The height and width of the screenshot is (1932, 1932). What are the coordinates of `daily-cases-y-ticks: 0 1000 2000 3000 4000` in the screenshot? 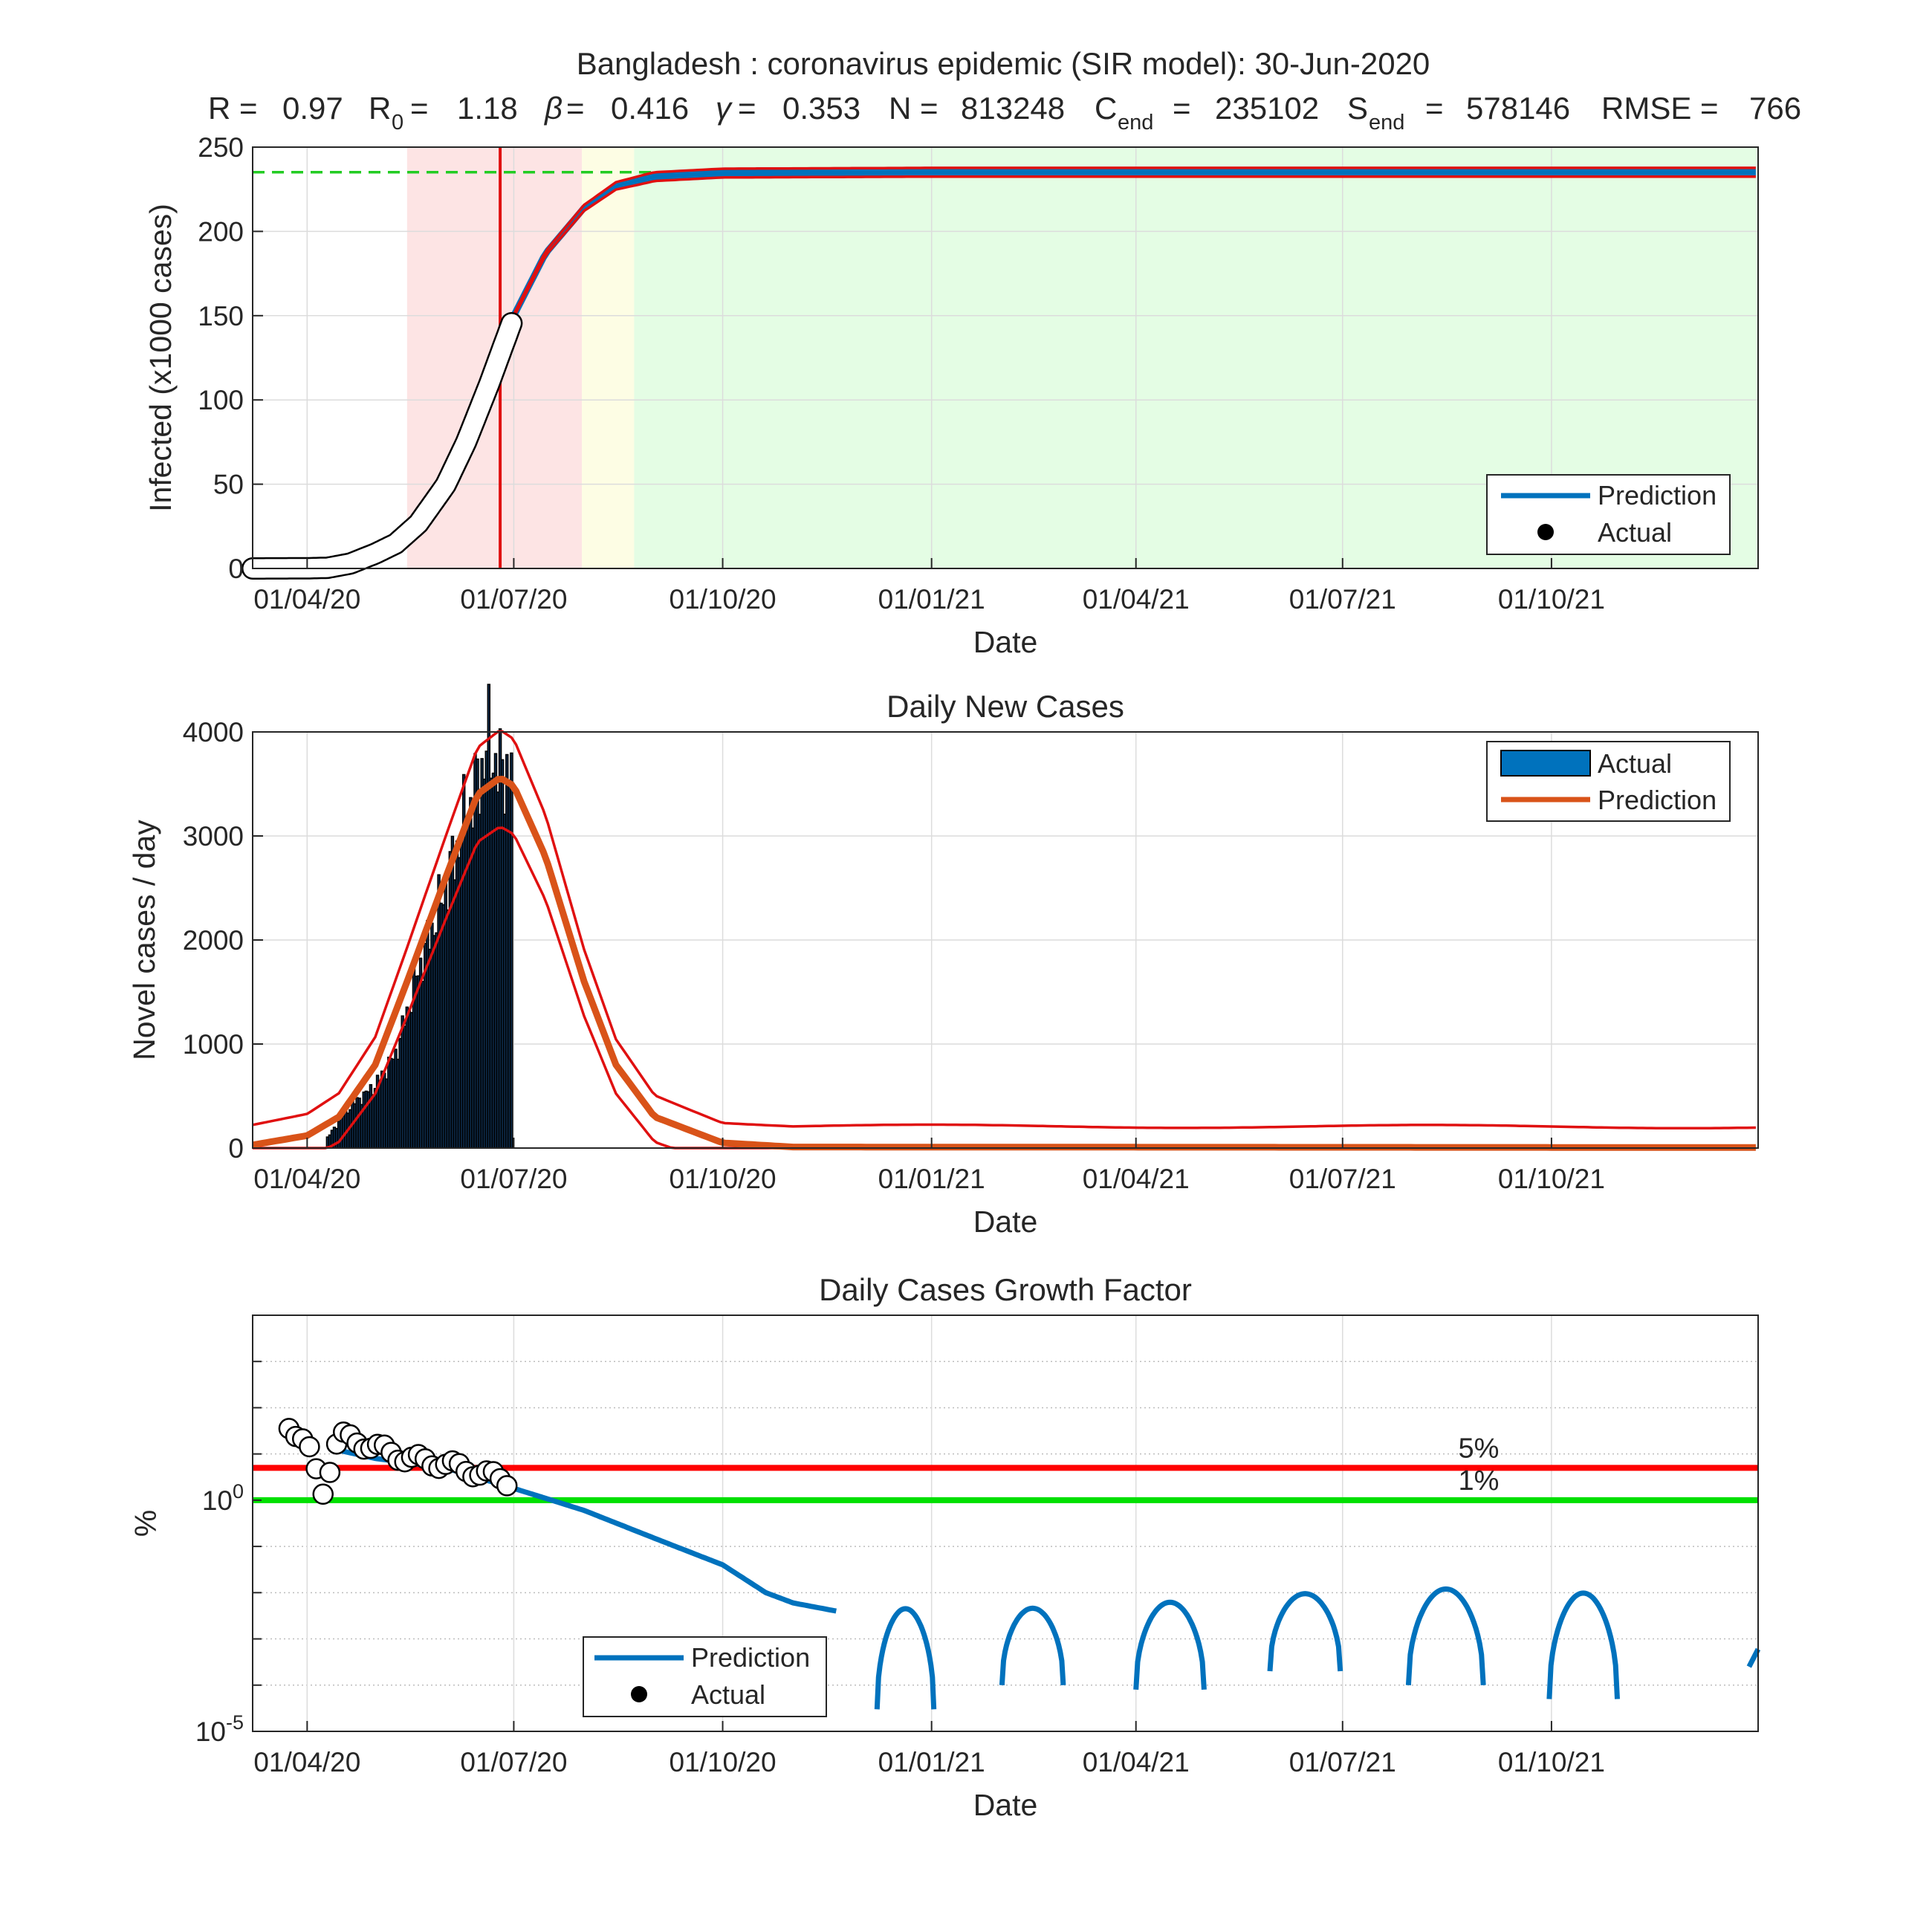 It's located at (223, 940).